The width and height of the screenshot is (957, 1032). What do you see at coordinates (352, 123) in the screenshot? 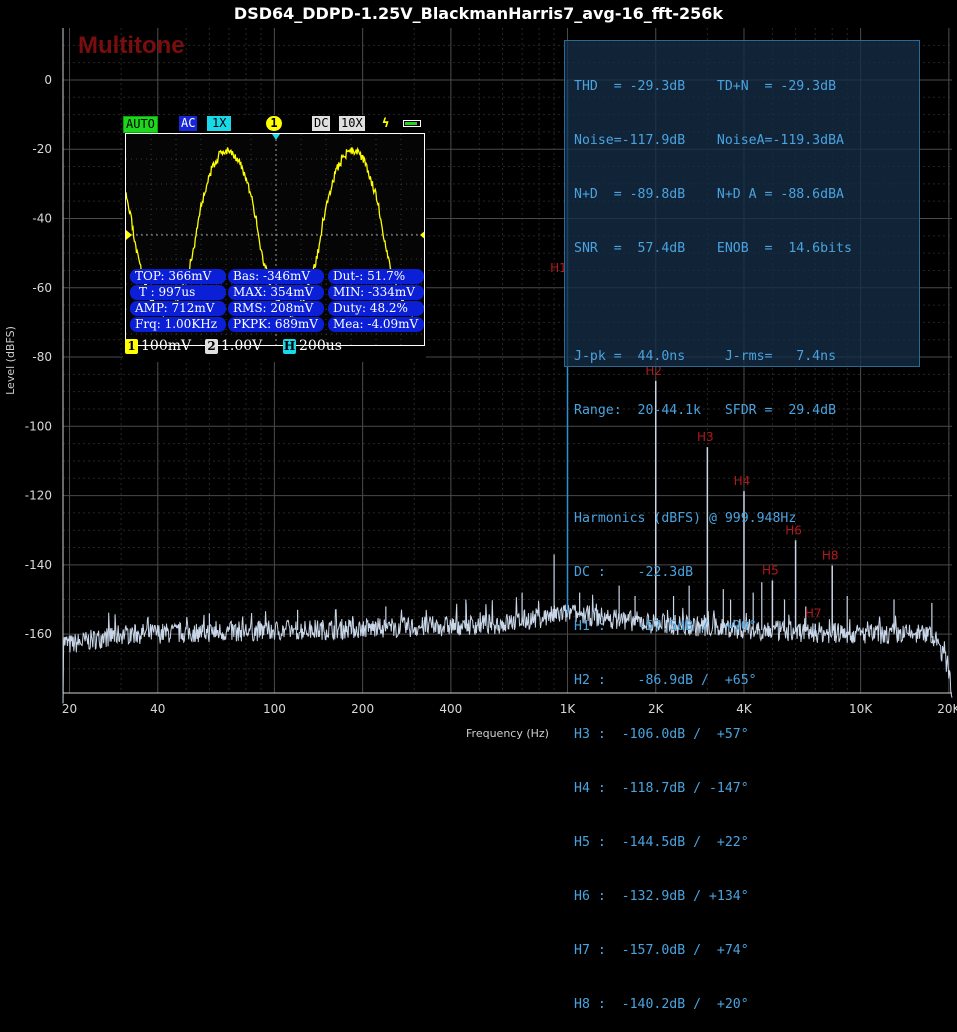
I see `probe2-badge: 10X` at bounding box center [352, 123].